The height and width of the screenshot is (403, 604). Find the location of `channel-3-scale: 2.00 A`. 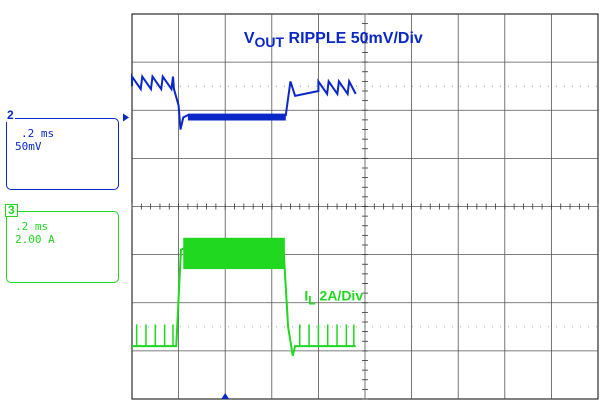

channel-3-scale: 2.00 A is located at coordinates (35, 239).